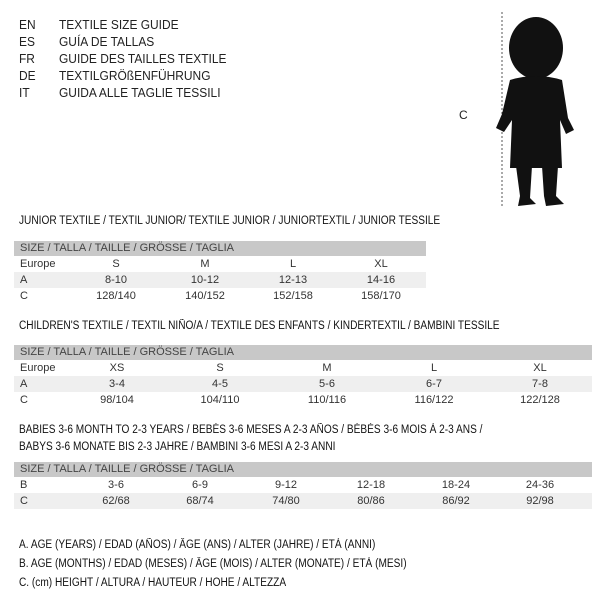 The image size is (600, 600). Describe the element at coordinates (205, 280) in the screenshot. I see `table-cell: 10-12` at that location.